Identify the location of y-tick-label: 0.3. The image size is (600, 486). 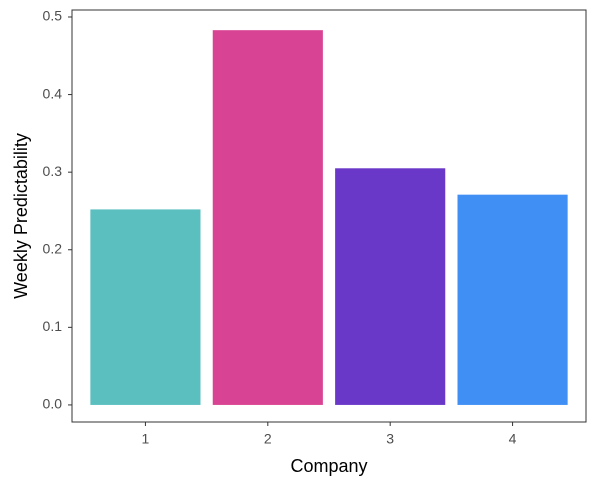
(53, 171).